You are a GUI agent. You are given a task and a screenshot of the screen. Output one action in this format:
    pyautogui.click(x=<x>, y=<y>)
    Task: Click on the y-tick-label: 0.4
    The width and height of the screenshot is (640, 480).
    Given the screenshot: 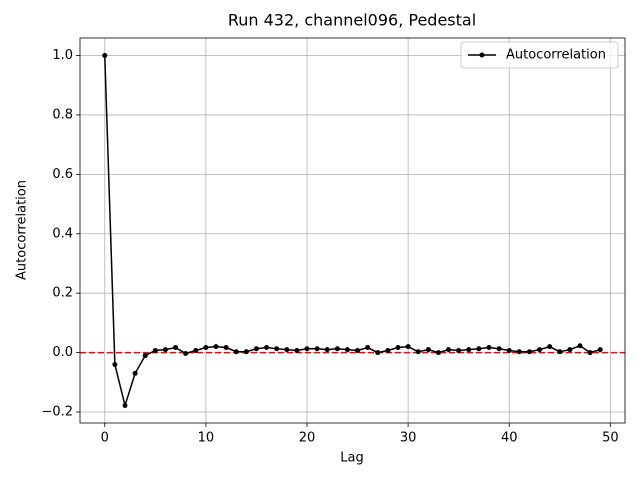 What is the action you would take?
    pyautogui.click(x=62, y=233)
    